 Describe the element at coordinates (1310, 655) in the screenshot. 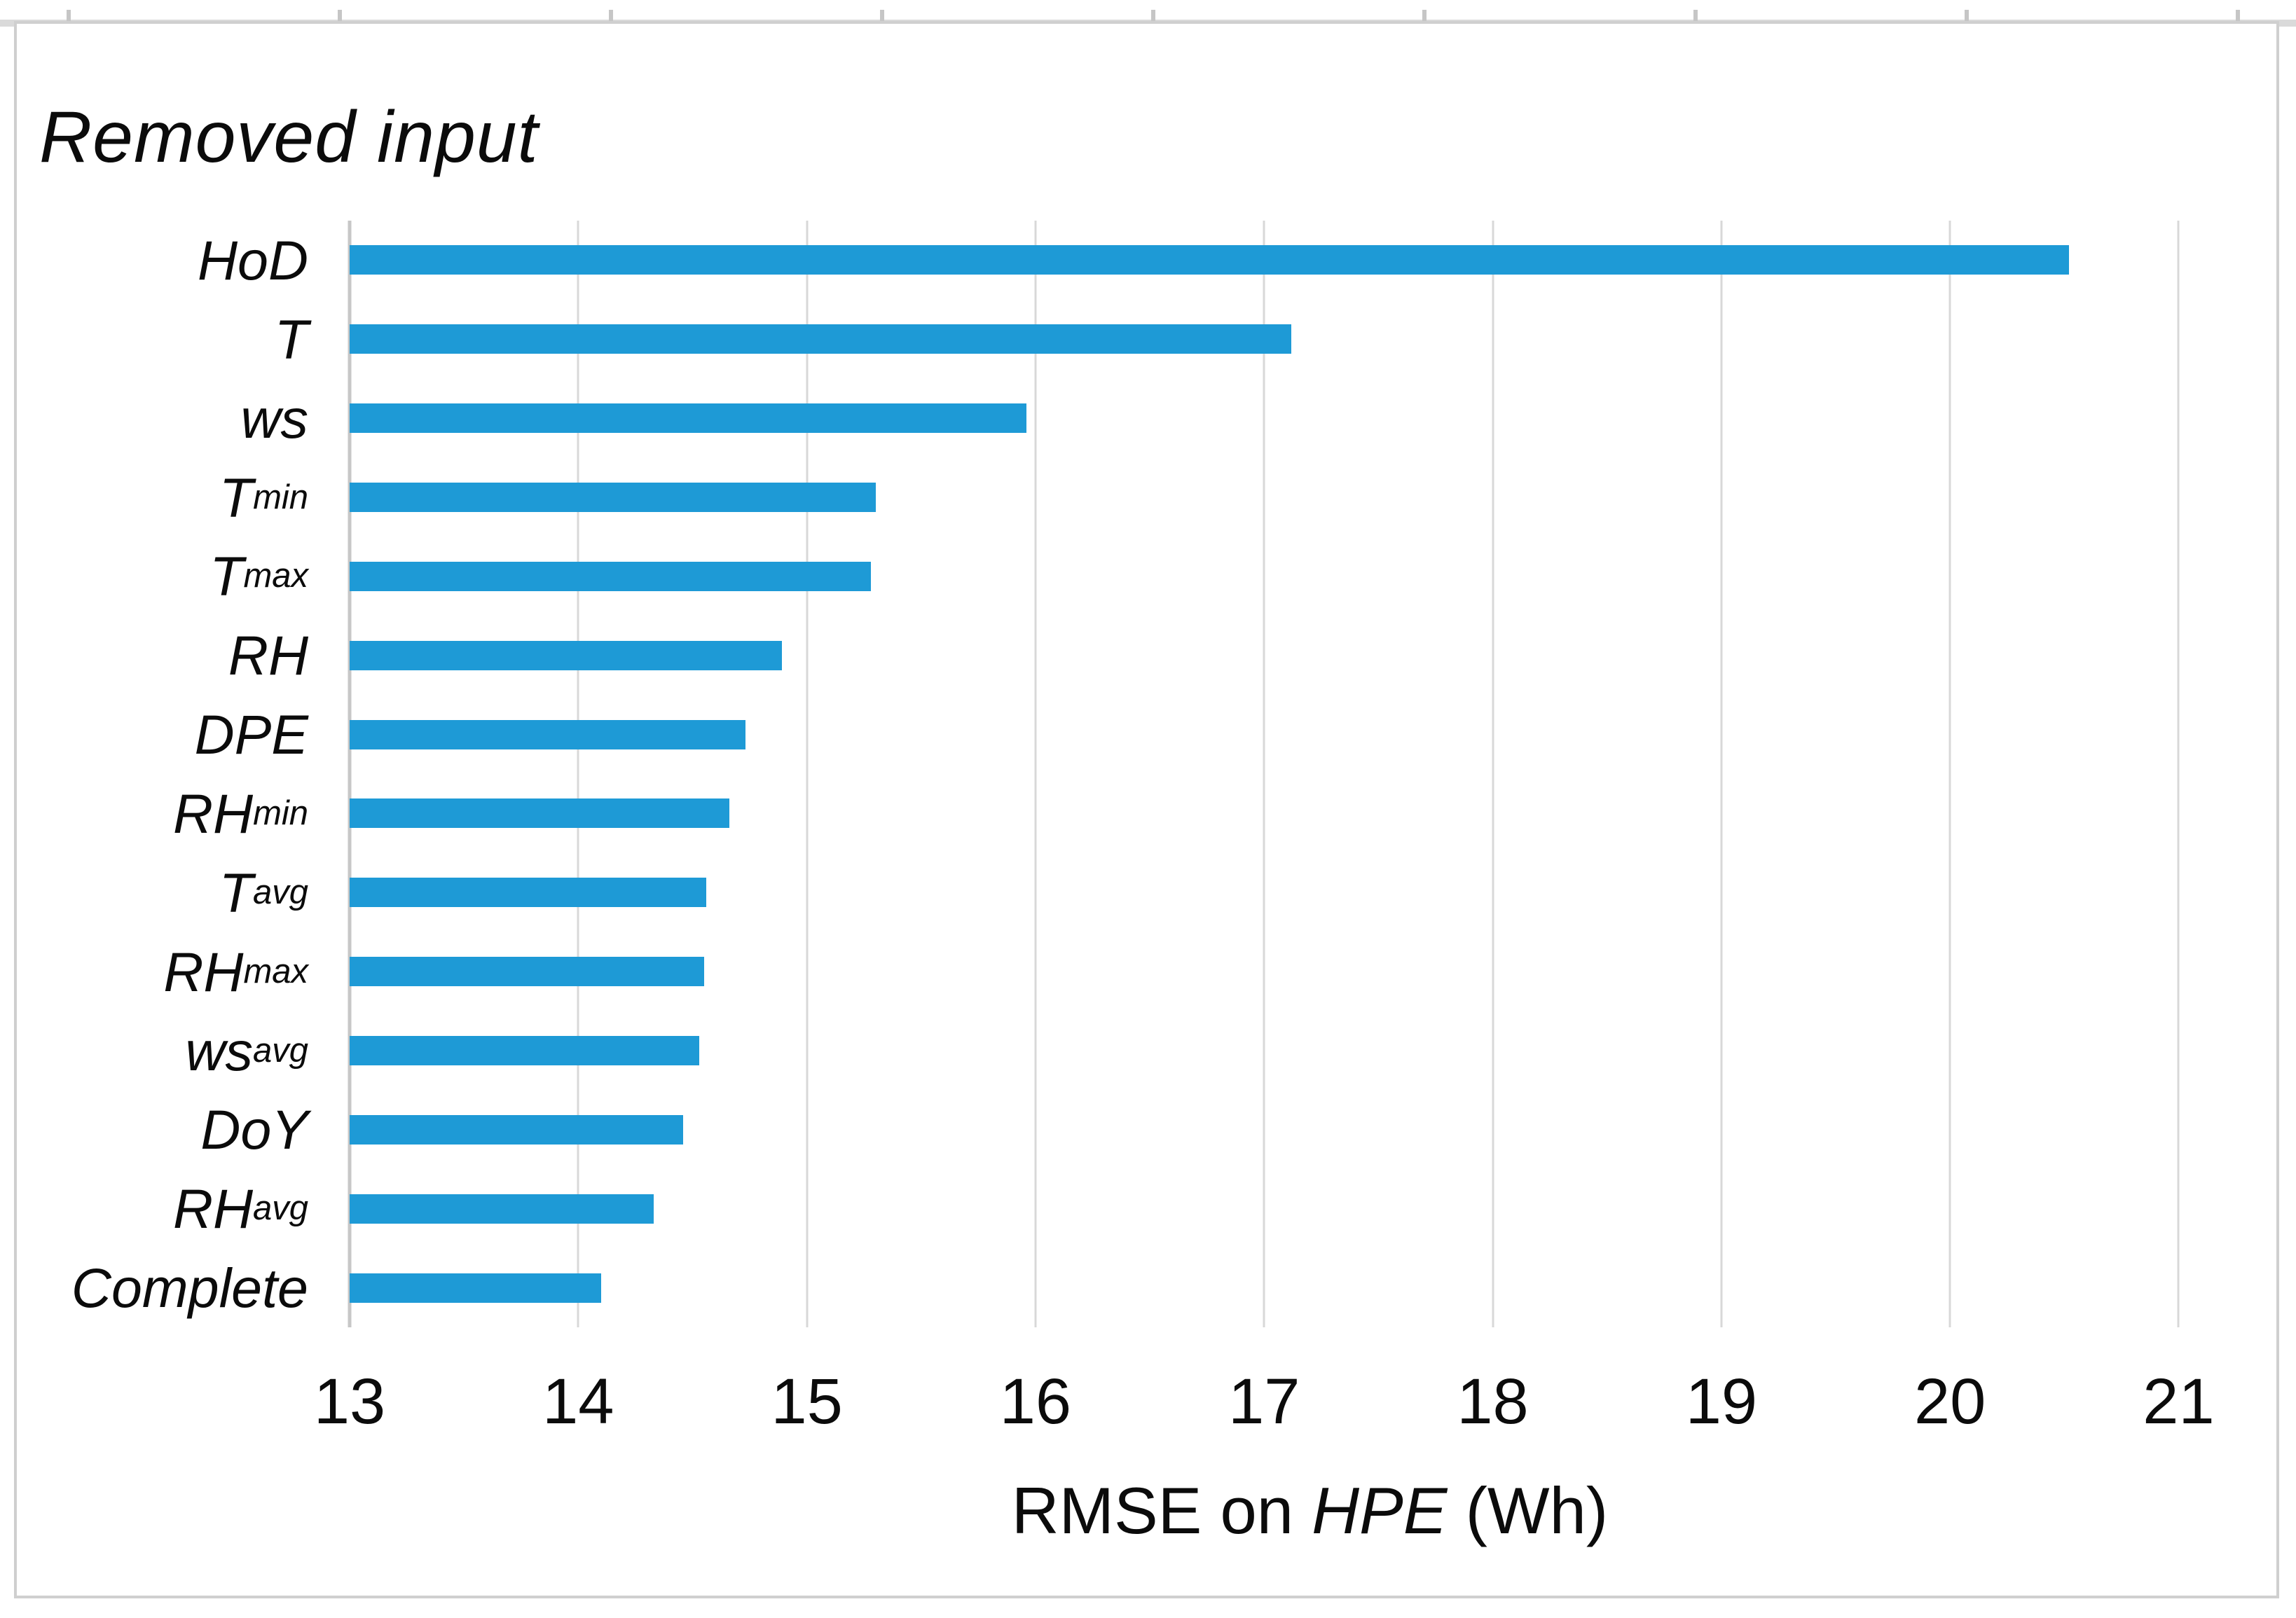

I see `bar-row-RH` at that location.